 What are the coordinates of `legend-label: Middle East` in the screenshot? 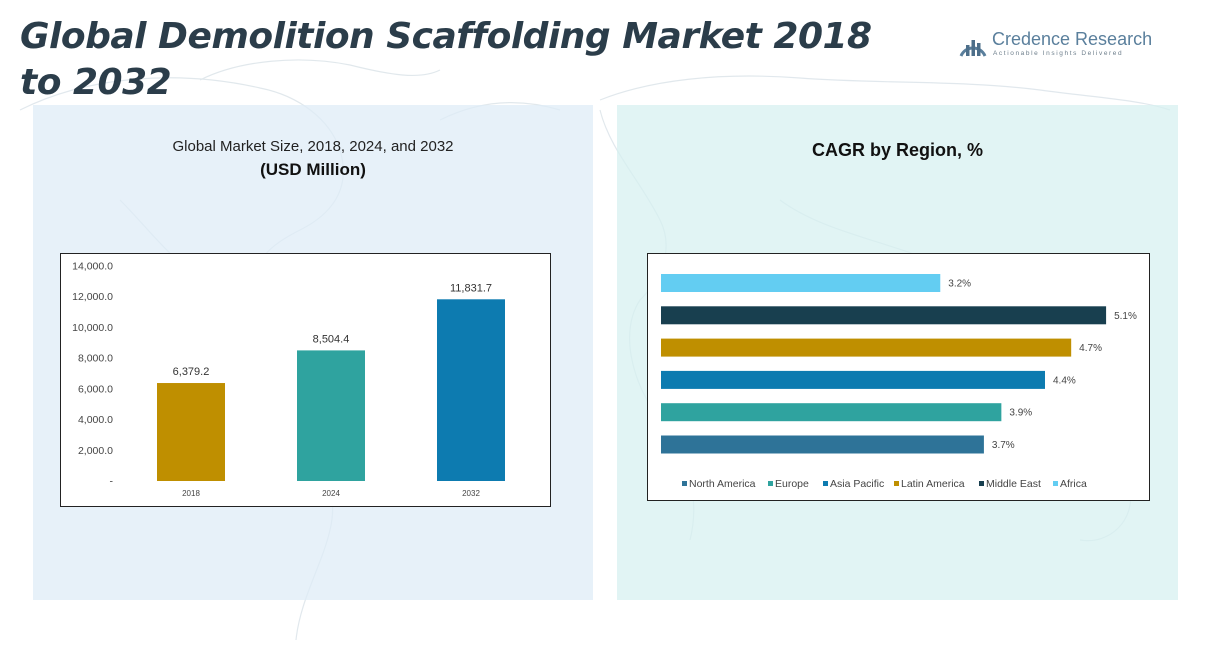 It's located at (1013, 484).